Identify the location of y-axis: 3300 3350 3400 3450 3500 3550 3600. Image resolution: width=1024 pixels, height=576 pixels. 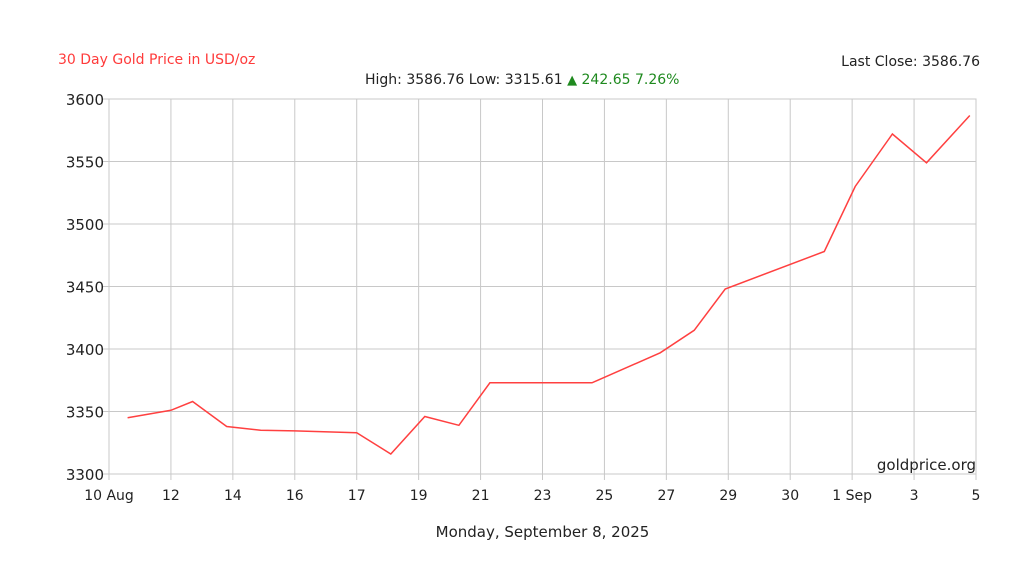
(85, 287).